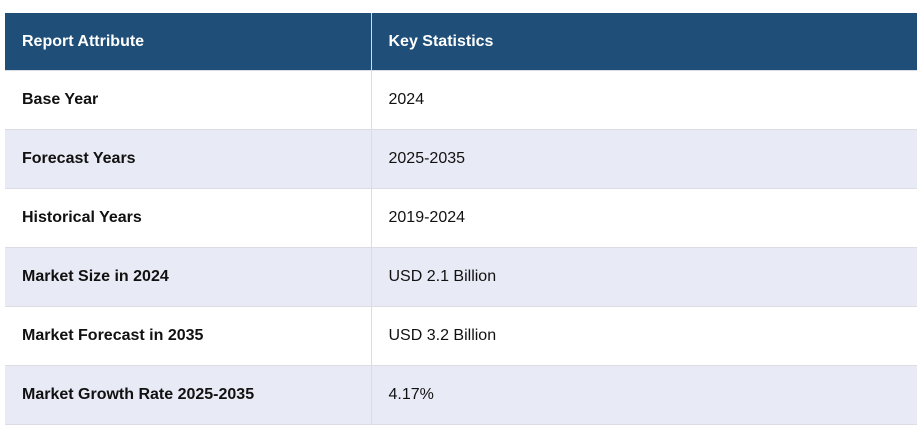 This screenshot has width=918, height=431. I want to click on table-row: Market Size in 2024 USD 2.1 Billion, so click(461, 277).